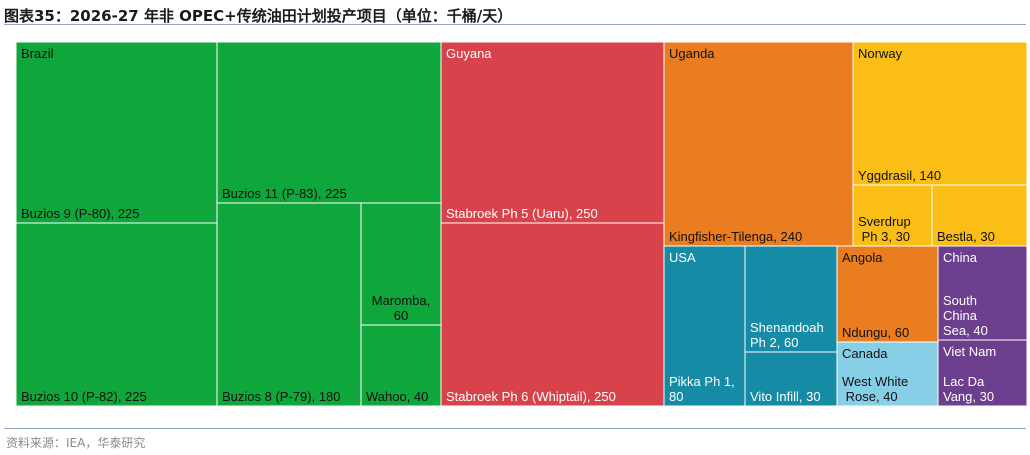 The image size is (1030, 455). What do you see at coordinates (682, 257) in the screenshot?
I see `group-label-usa: USA` at bounding box center [682, 257].